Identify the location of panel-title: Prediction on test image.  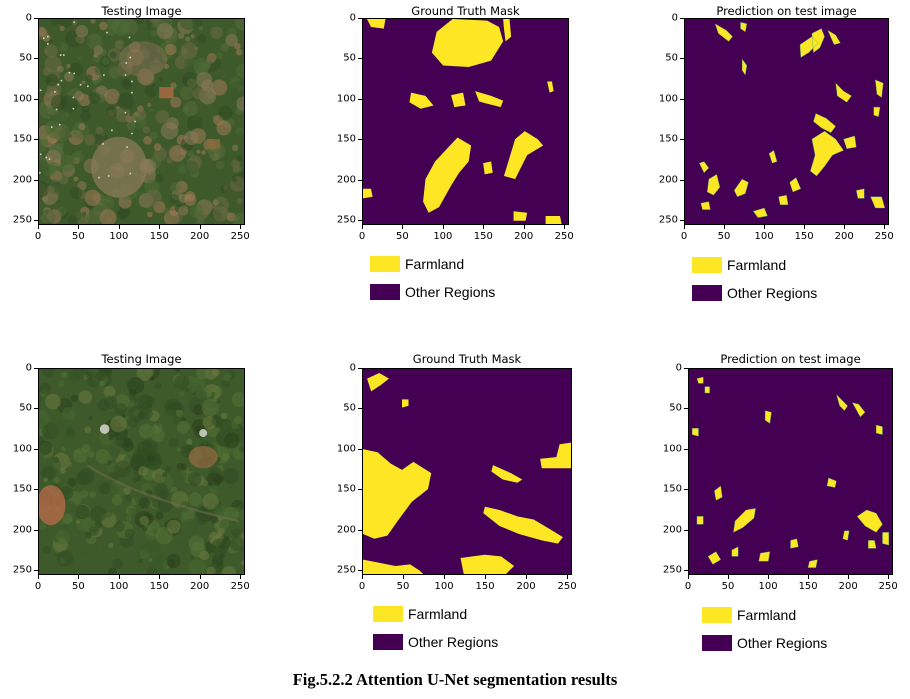
(786, 11).